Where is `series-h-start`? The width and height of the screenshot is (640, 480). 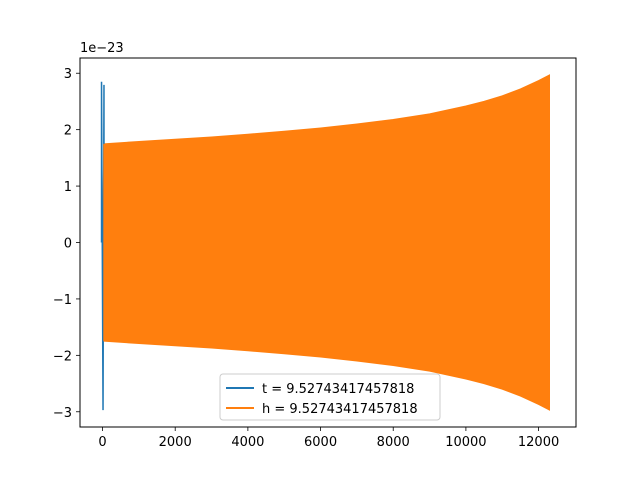 series-h-start is located at coordinates (107, 242).